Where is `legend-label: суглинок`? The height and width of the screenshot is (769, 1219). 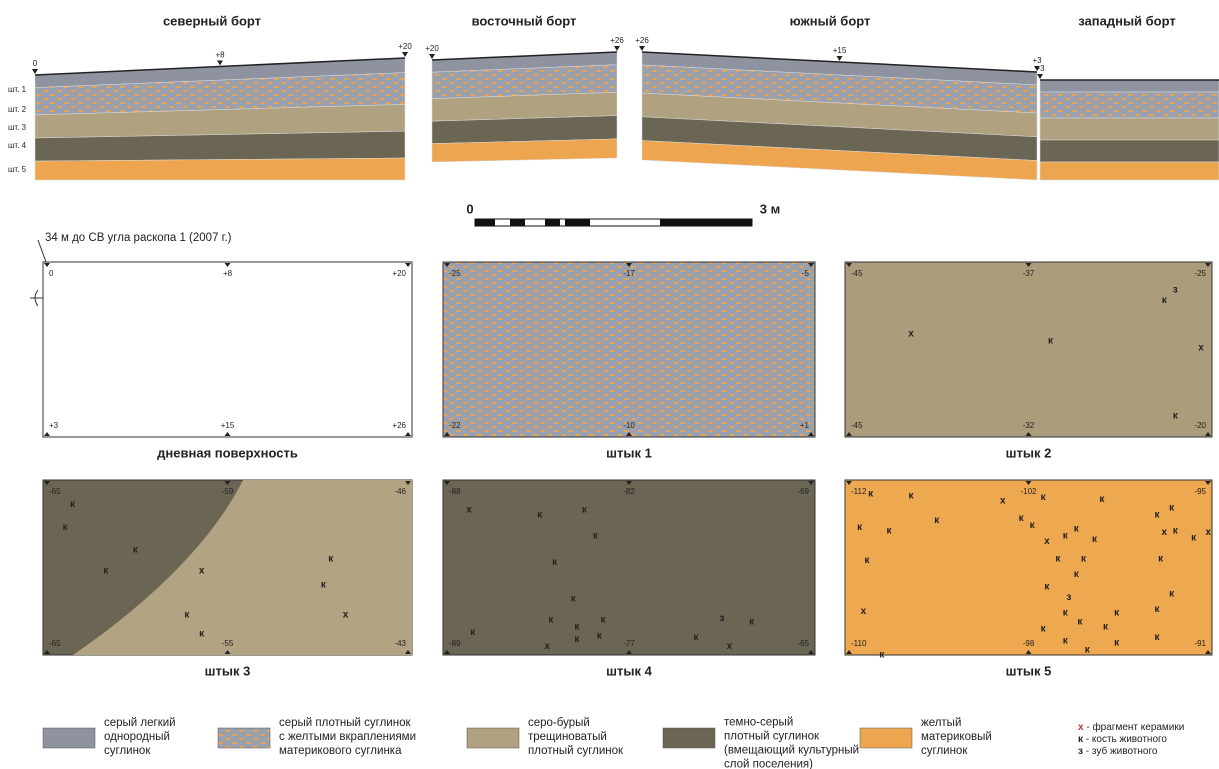 legend-label: суглинок is located at coordinates (944, 751).